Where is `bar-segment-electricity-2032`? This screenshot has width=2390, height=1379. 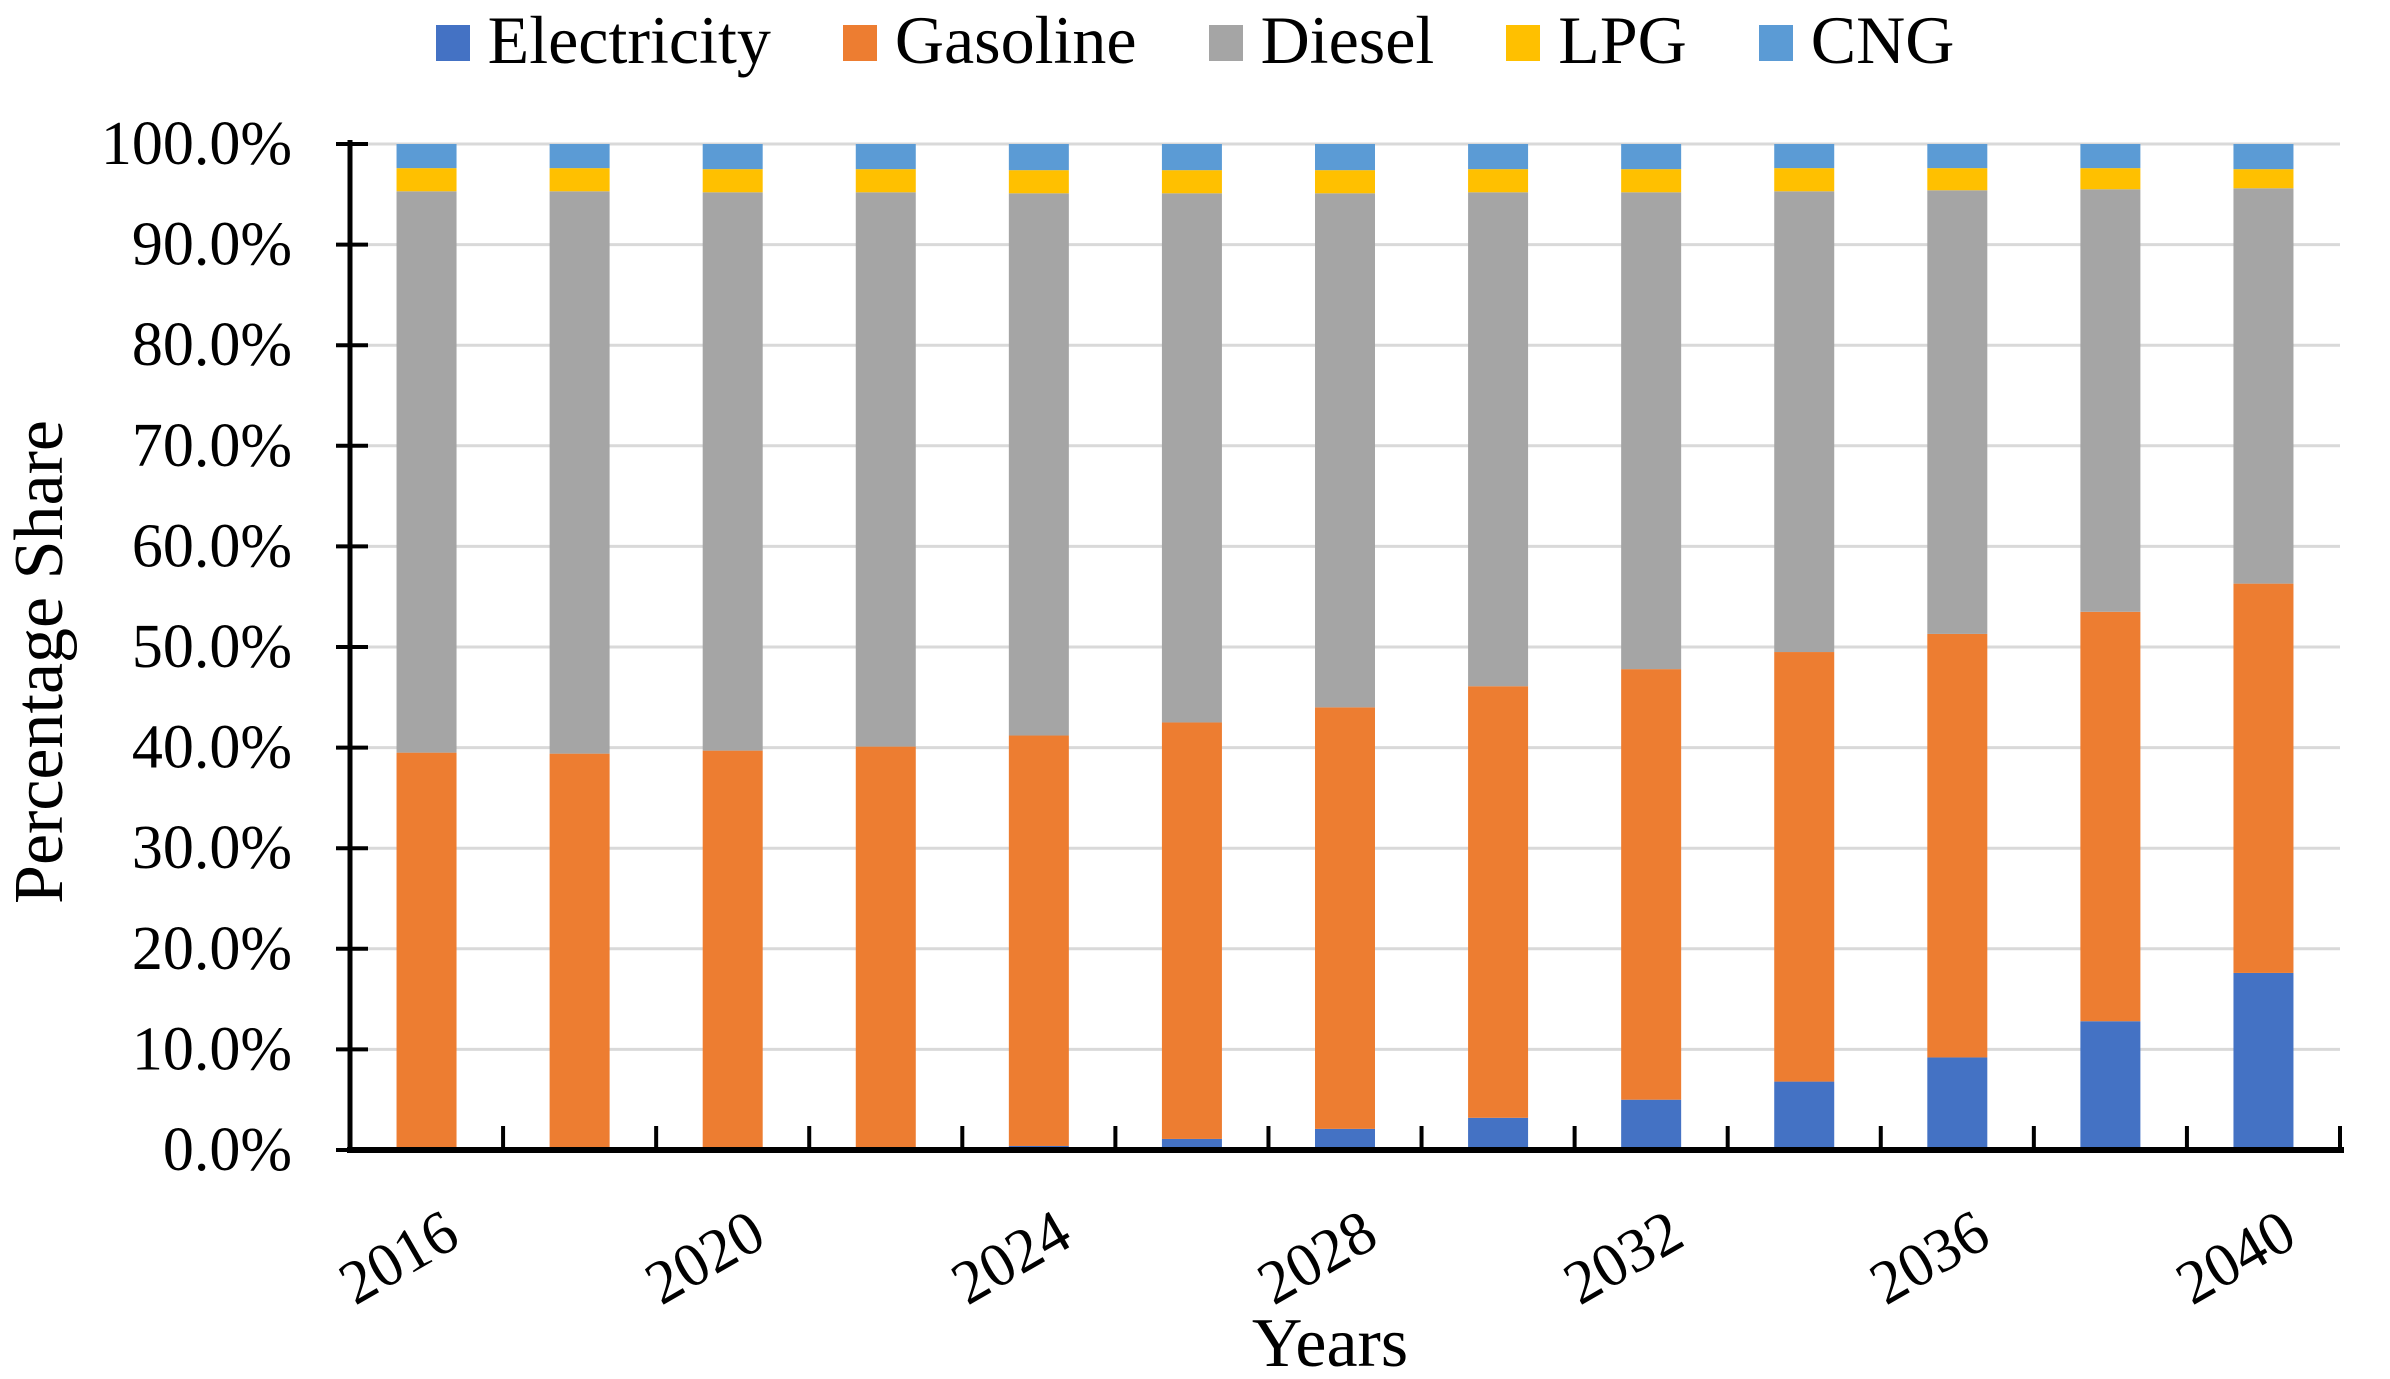
bar-segment-electricity-2032 is located at coordinates (1651, 1124).